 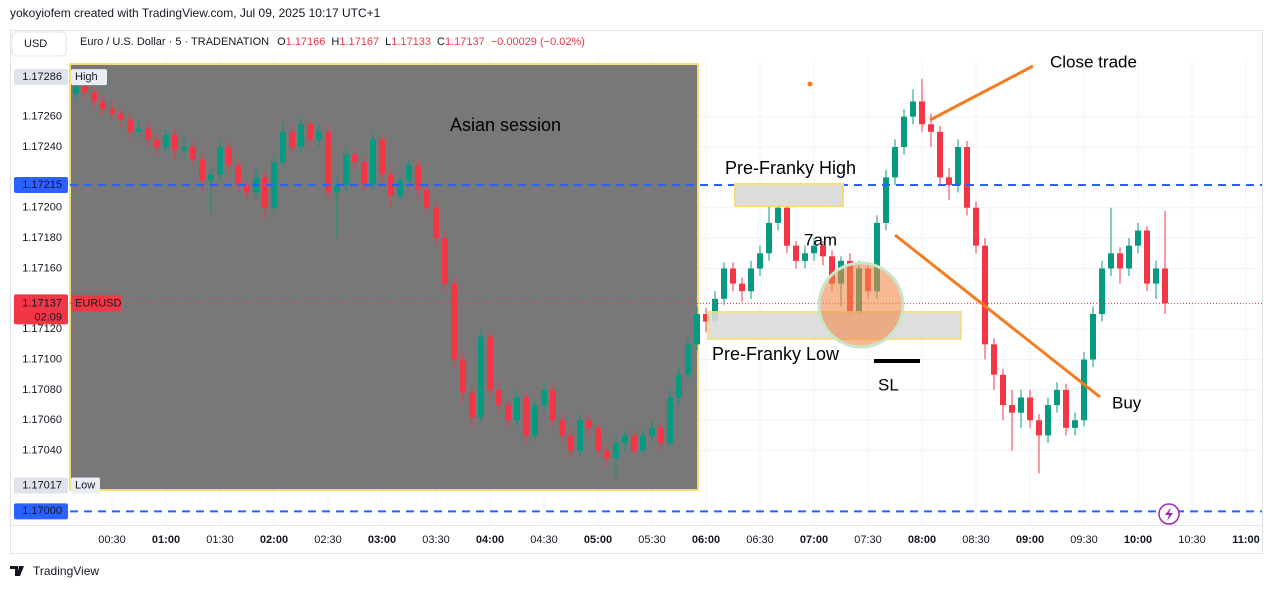 I want to click on legend-value: 1.17137, so click(x=465, y=42).